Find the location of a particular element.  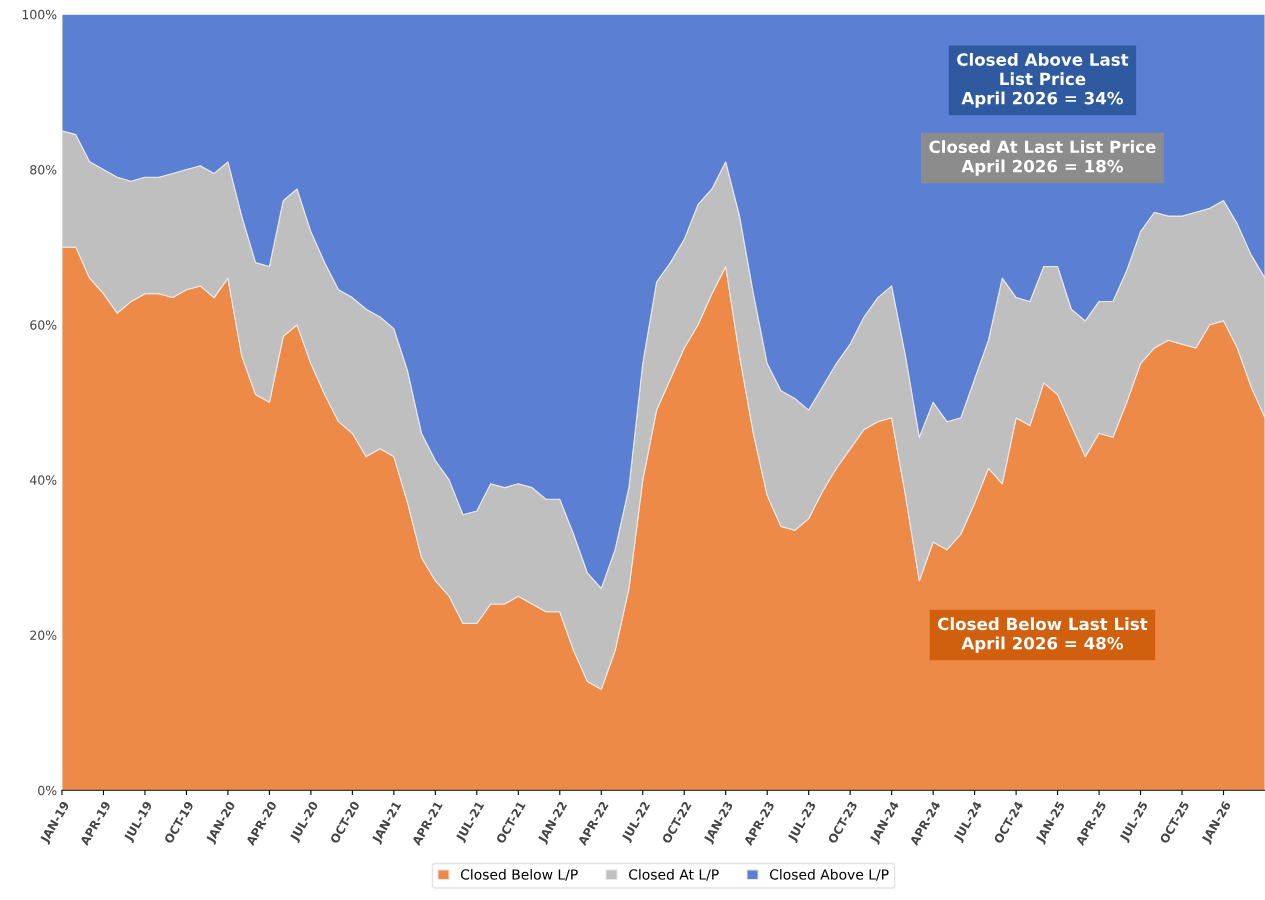

annotation: Closed At Last List Price April 2026 = 18% is located at coordinates (1042, 158).